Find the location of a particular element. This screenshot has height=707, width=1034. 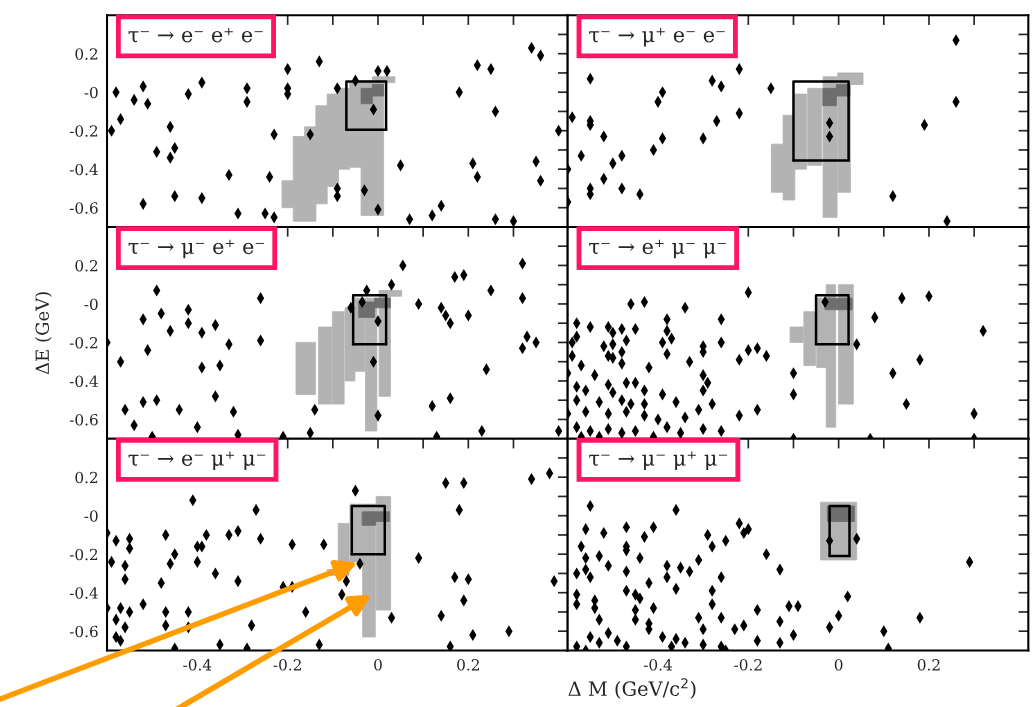

text: τ⁻ → μ⁻ e⁺ e⁻ is located at coordinates (196, 249).